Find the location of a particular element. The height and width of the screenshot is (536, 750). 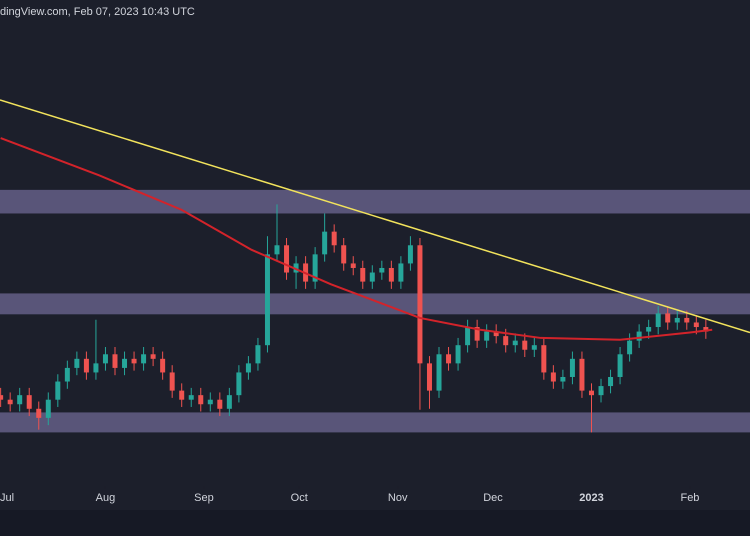

x-tick-label: Aug is located at coordinates (106, 498).